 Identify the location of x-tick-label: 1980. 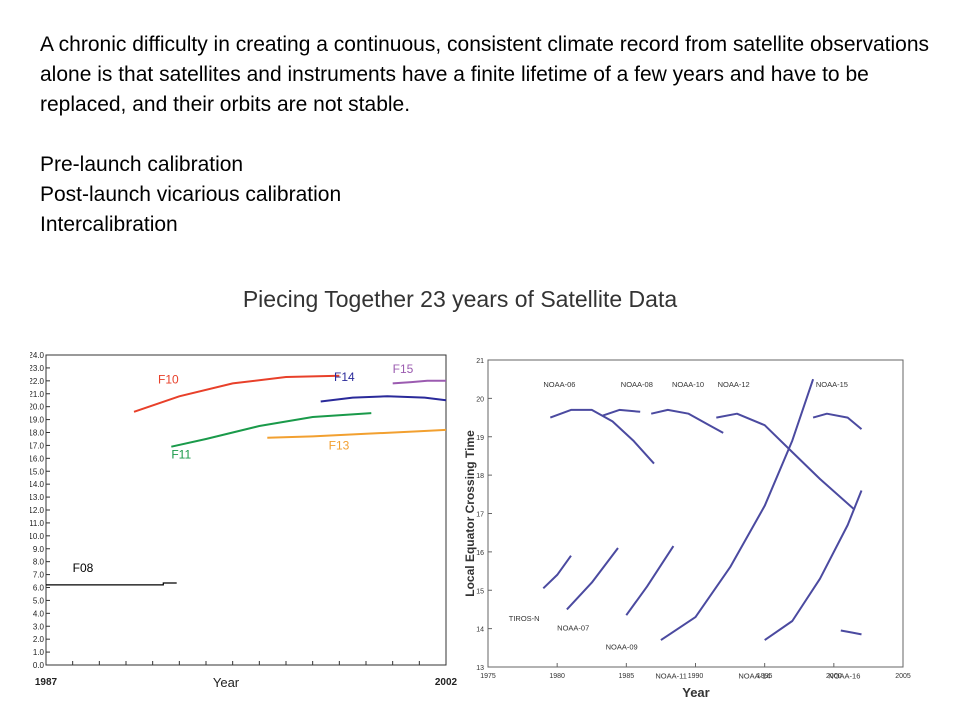
(557, 676).